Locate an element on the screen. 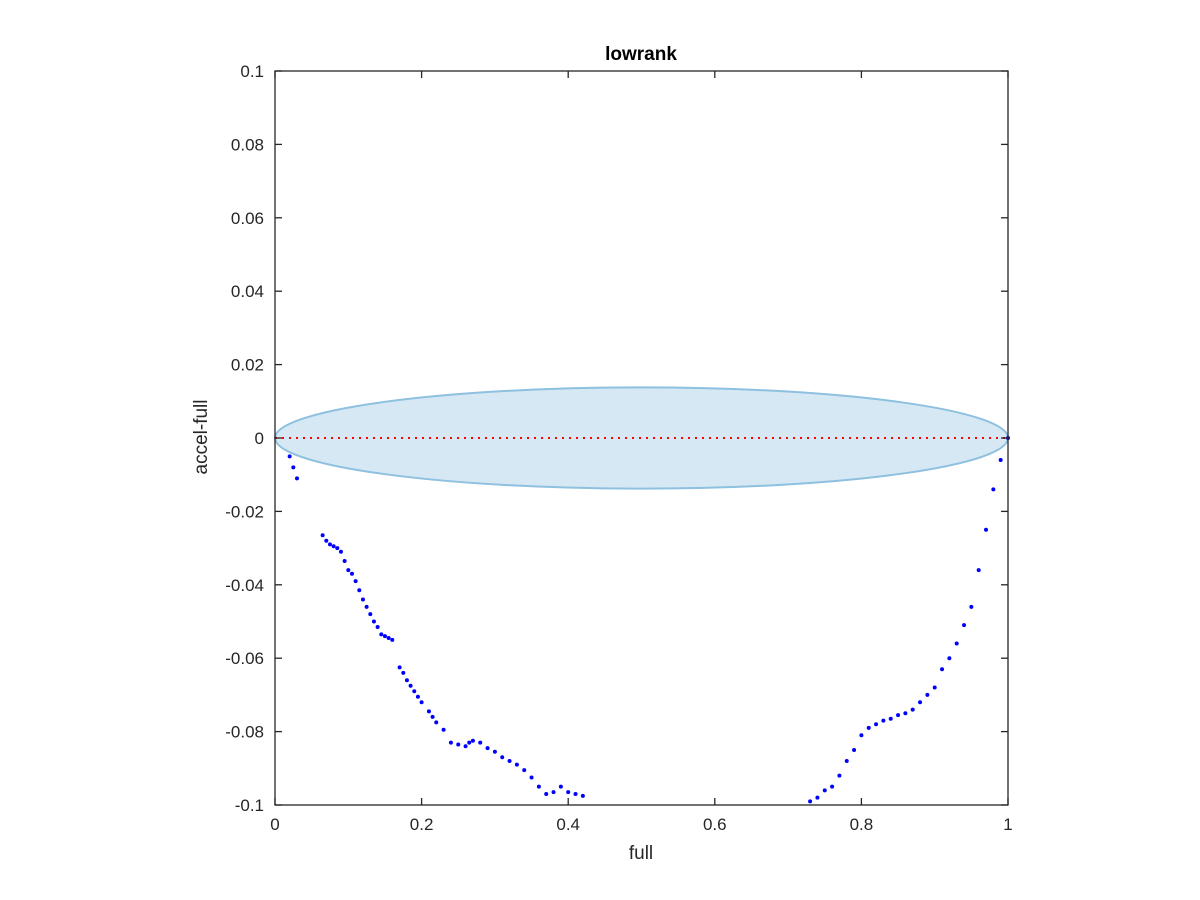 Image resolution: width=1200 pixels, height=900 pixels. y-tick-label: 0.1 is located at coordinates (252, 71).